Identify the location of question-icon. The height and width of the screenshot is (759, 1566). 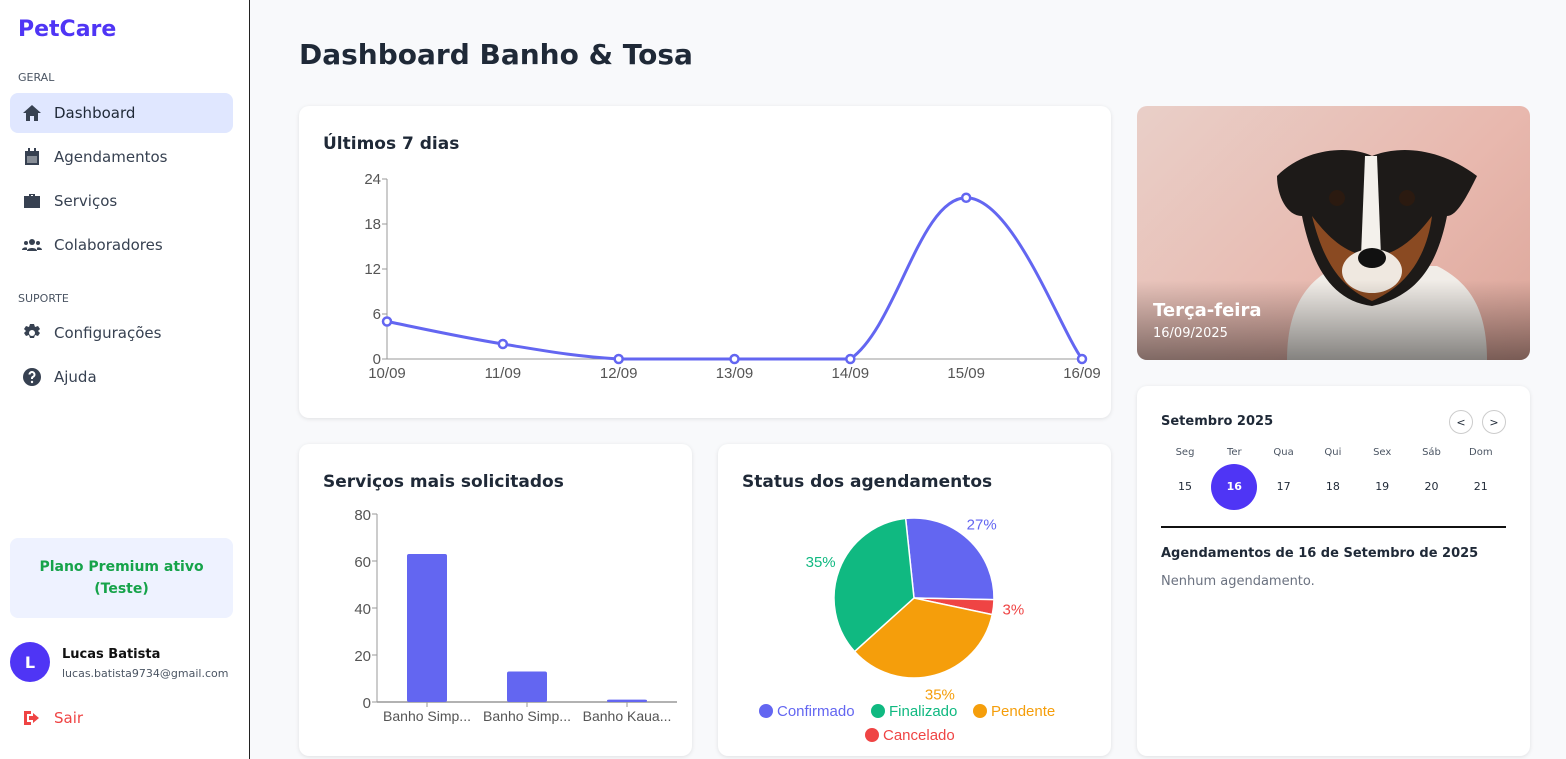
(32, 377).